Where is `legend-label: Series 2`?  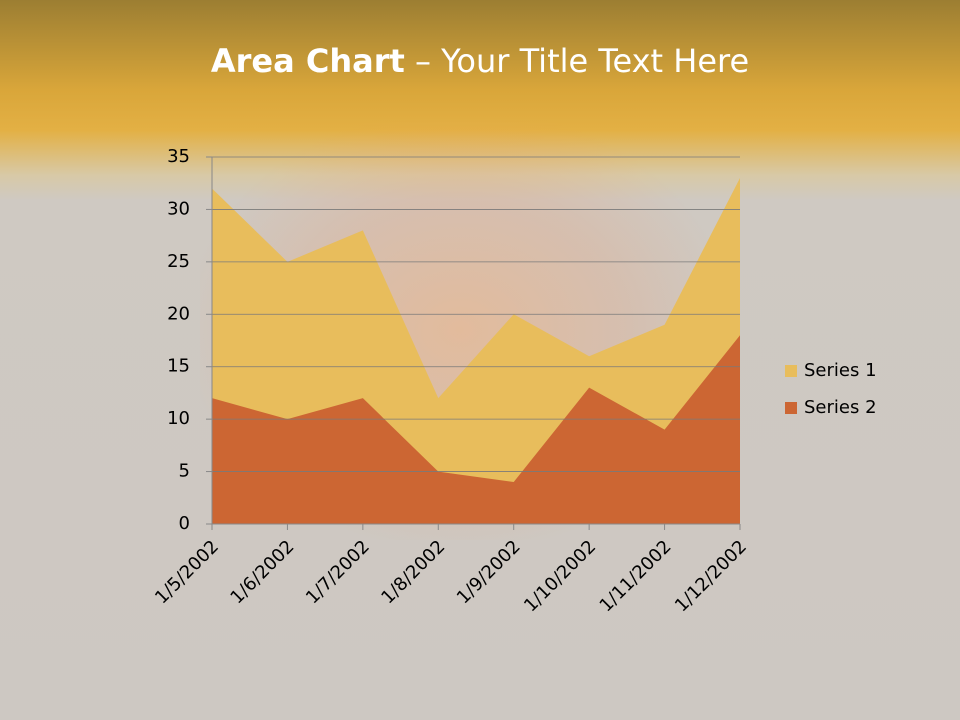 legend-label: Series 2 is located at coordinates (840, 407).